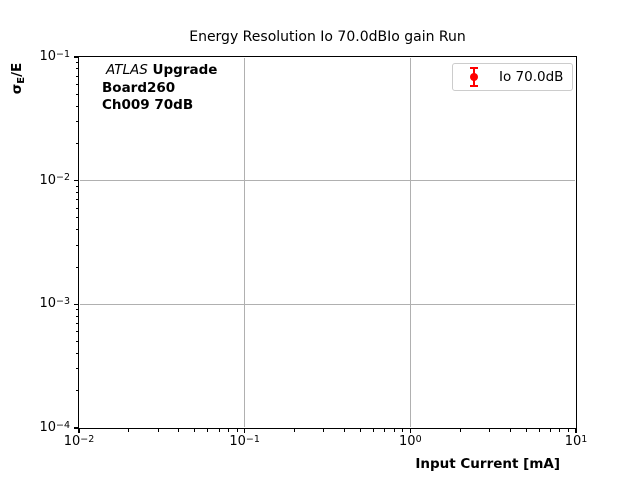 Image resolution: width=640 pixels, height=480 pixels. I want to click on x-axis-label: Input Current [mA], so click(487, 464).